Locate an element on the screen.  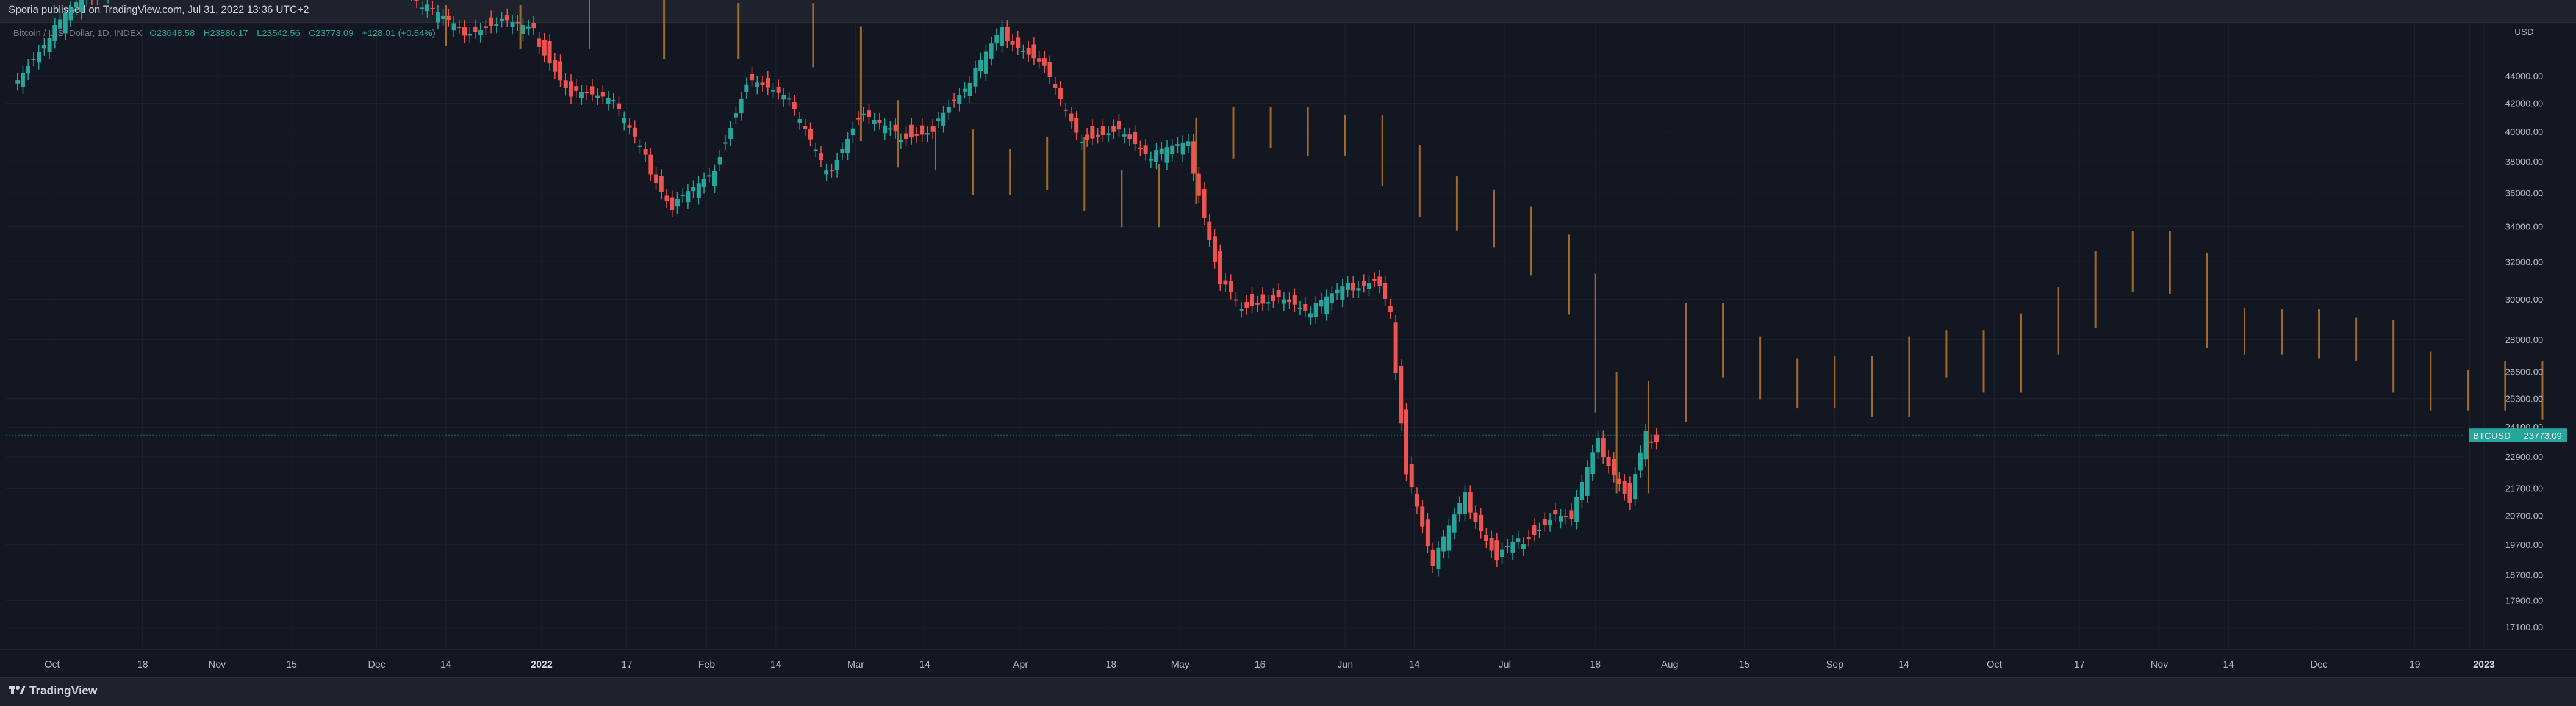
price-tick-label: 32000.00 is located at coordinates (2525, 262).